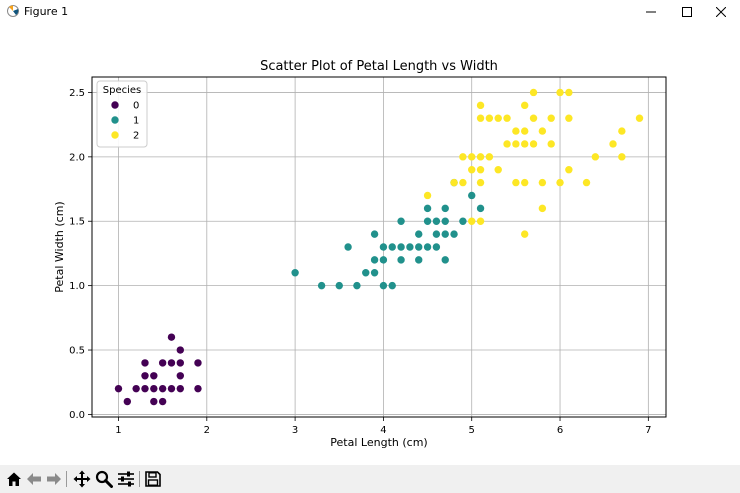 The width and height of the screenshot is (740, 493). I want to click on pan-button, so click(82, 479).